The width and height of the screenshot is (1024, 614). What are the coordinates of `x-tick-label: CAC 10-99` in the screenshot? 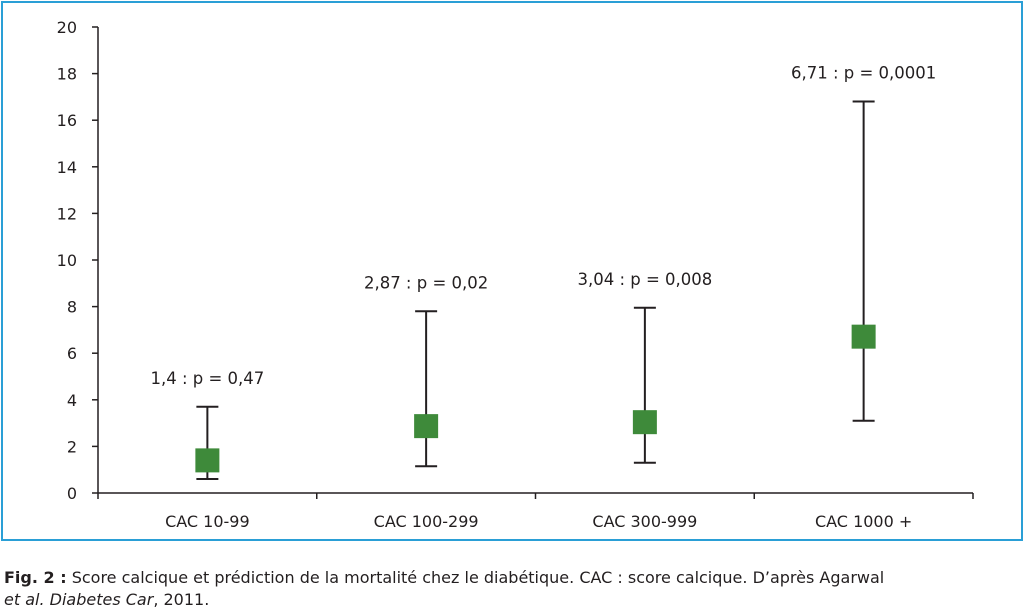 It's located at (207, 521).